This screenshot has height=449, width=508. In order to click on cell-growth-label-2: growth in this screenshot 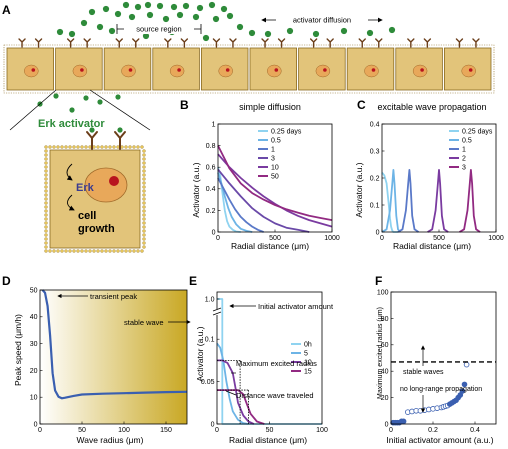, I will do `click(96, 229)`.